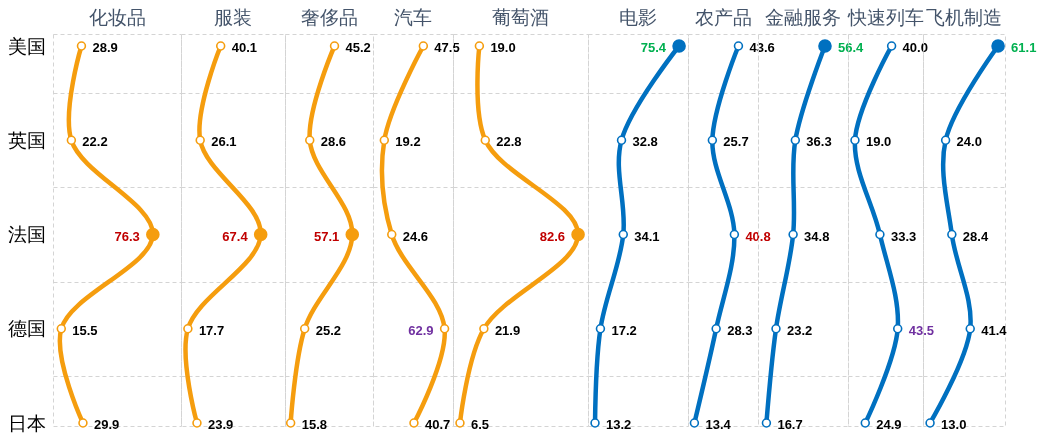  Describe the element at coordinates (233, 17) in the screenshot. I see `chart-title: 服装` at that location.